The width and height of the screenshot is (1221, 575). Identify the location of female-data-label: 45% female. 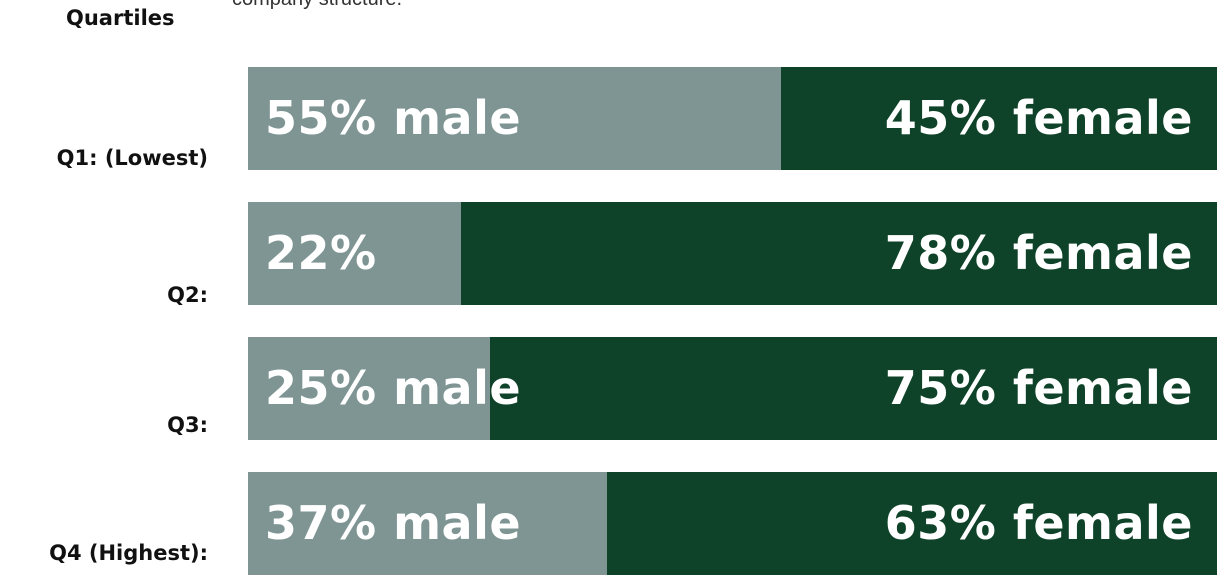
(1038, 118).